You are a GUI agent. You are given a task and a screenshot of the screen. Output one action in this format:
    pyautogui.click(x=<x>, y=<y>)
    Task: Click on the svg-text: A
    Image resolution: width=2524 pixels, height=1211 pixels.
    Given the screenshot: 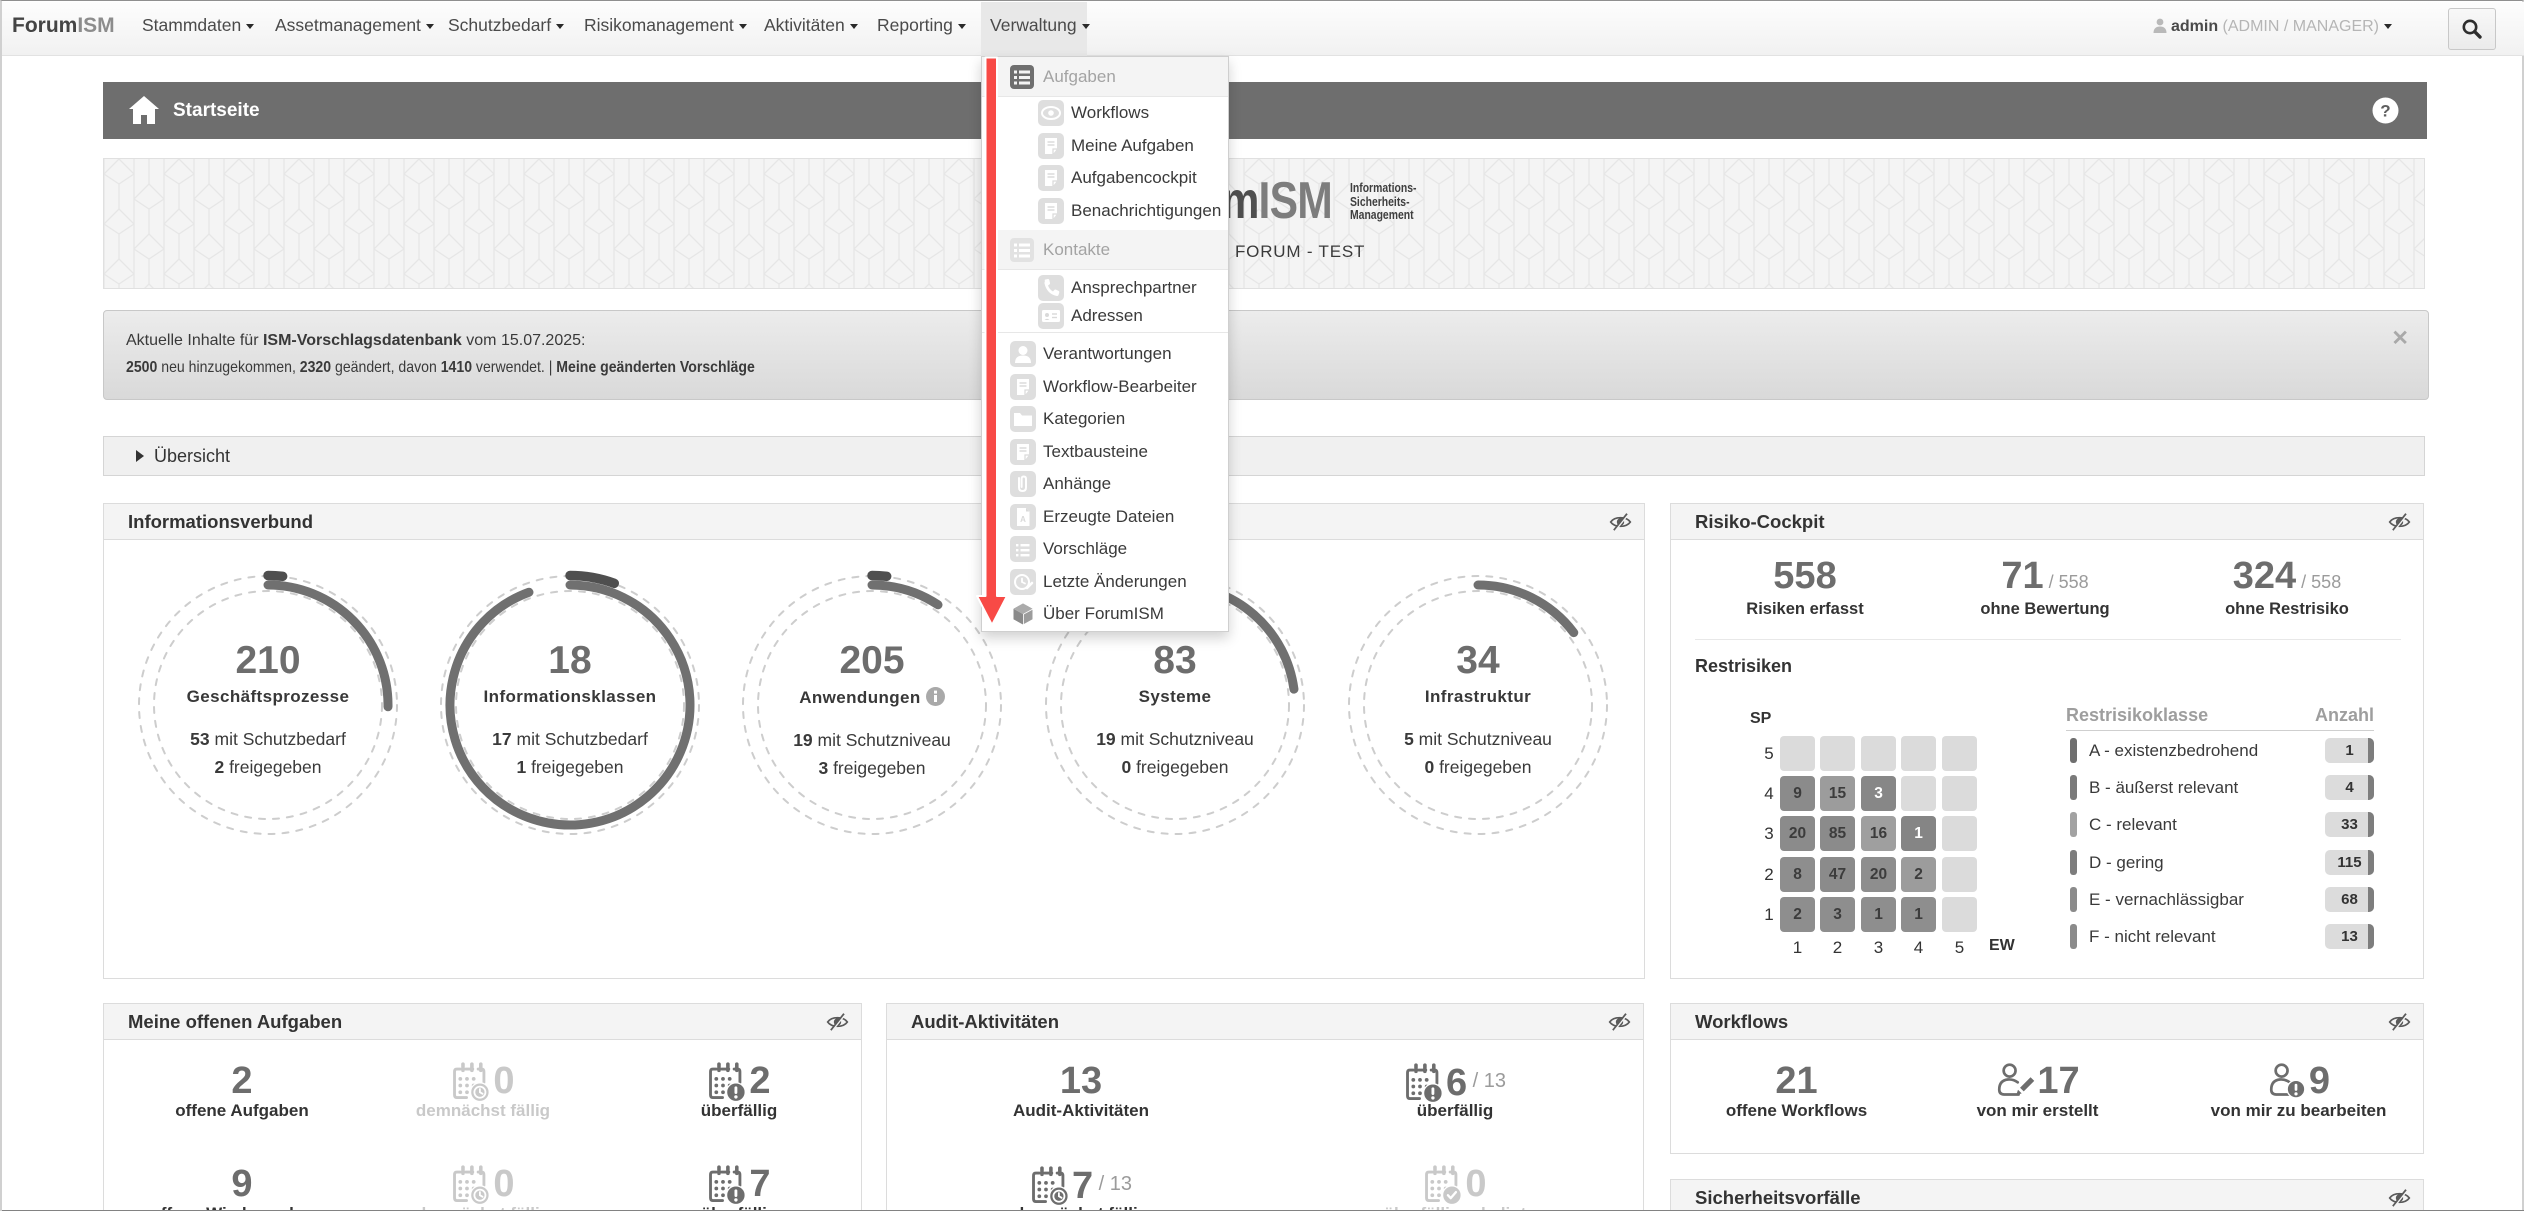 What is the action you would take?
    pyautogui.click(x=1023, y=519)
    